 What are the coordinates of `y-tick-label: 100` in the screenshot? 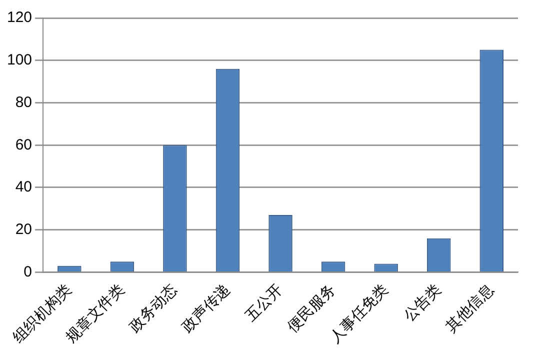 It's located at (19, 60).